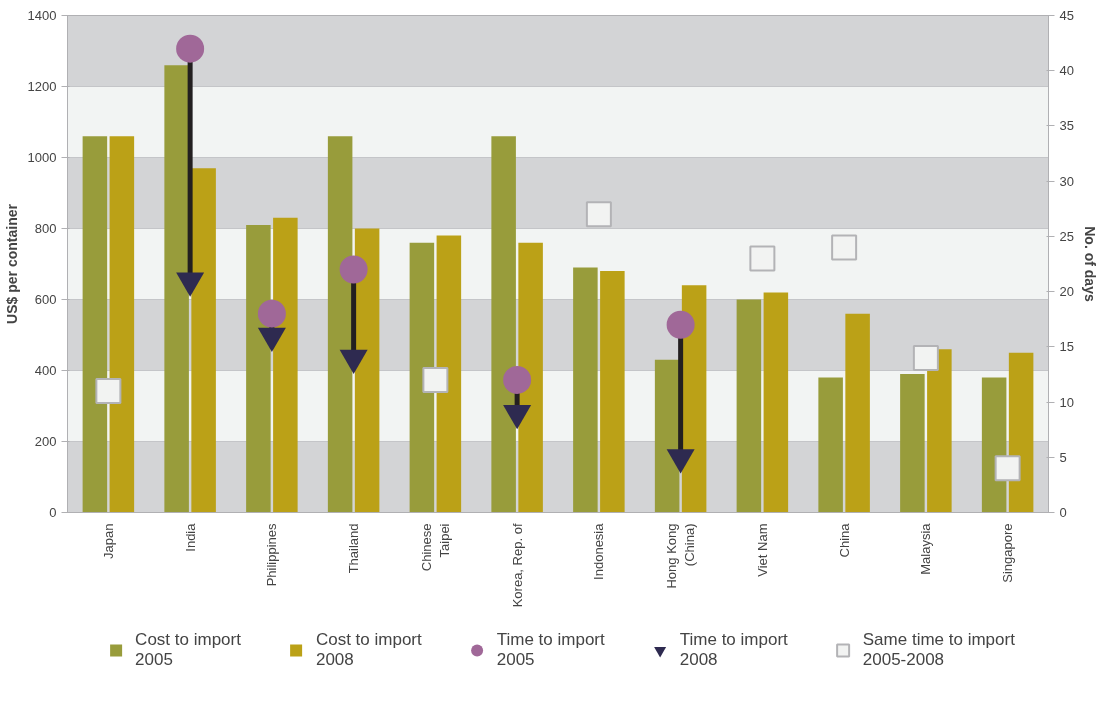 The width and height of the screenshot is (1108, 709). I want to click on x-tick-label: China, so click(844, 540).